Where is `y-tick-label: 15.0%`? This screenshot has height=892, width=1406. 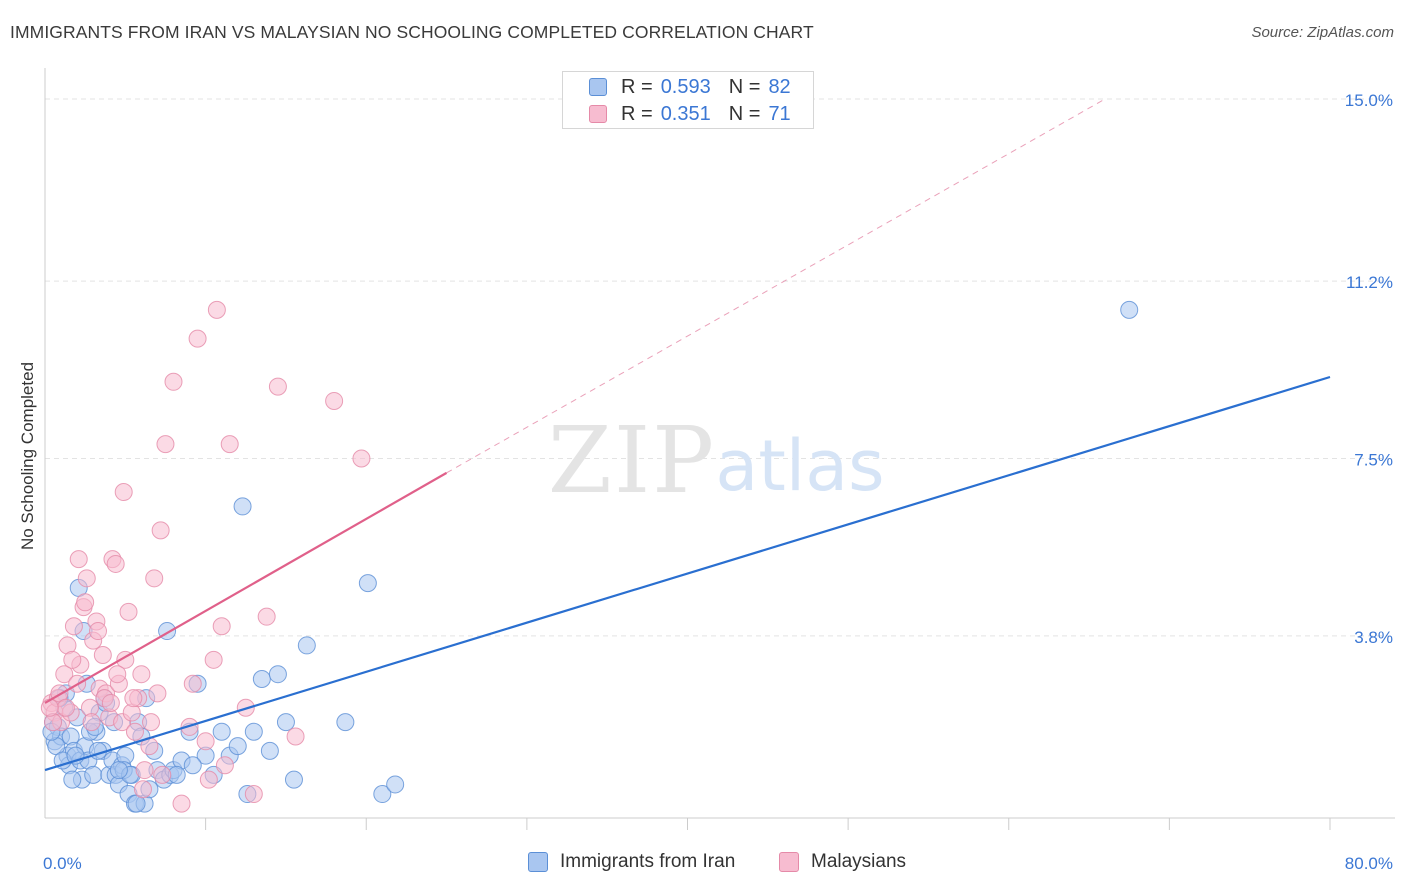
y-tick-label: 15.0% is located at coordinates (1369, 100).